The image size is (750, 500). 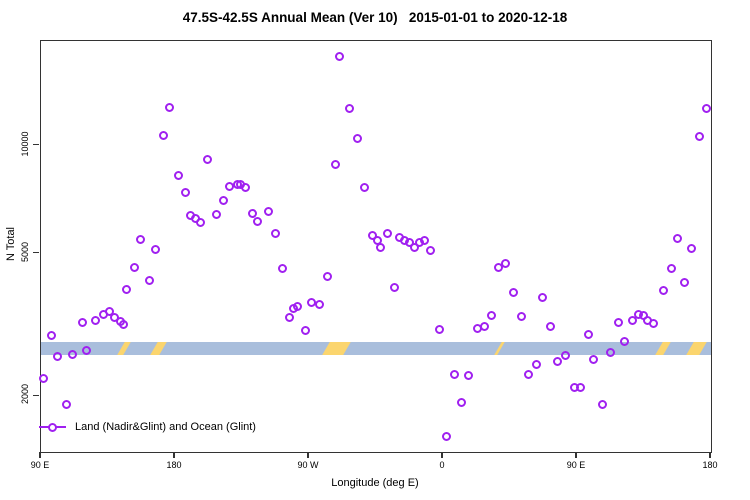 What do you see at coordinates (25, 251) in the screenshot?
I see `y-tick-label: 5000` at bounding box center [25, 251].